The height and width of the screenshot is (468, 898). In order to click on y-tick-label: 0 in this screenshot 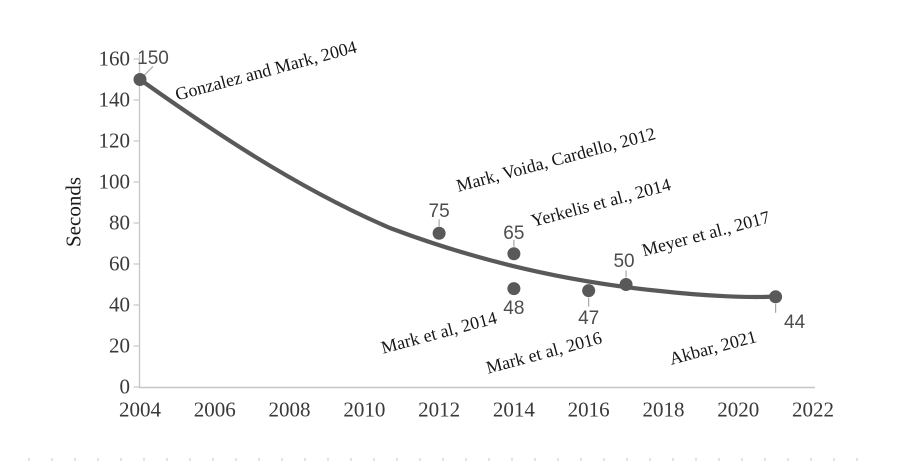, I will do `click(125, 386)`.